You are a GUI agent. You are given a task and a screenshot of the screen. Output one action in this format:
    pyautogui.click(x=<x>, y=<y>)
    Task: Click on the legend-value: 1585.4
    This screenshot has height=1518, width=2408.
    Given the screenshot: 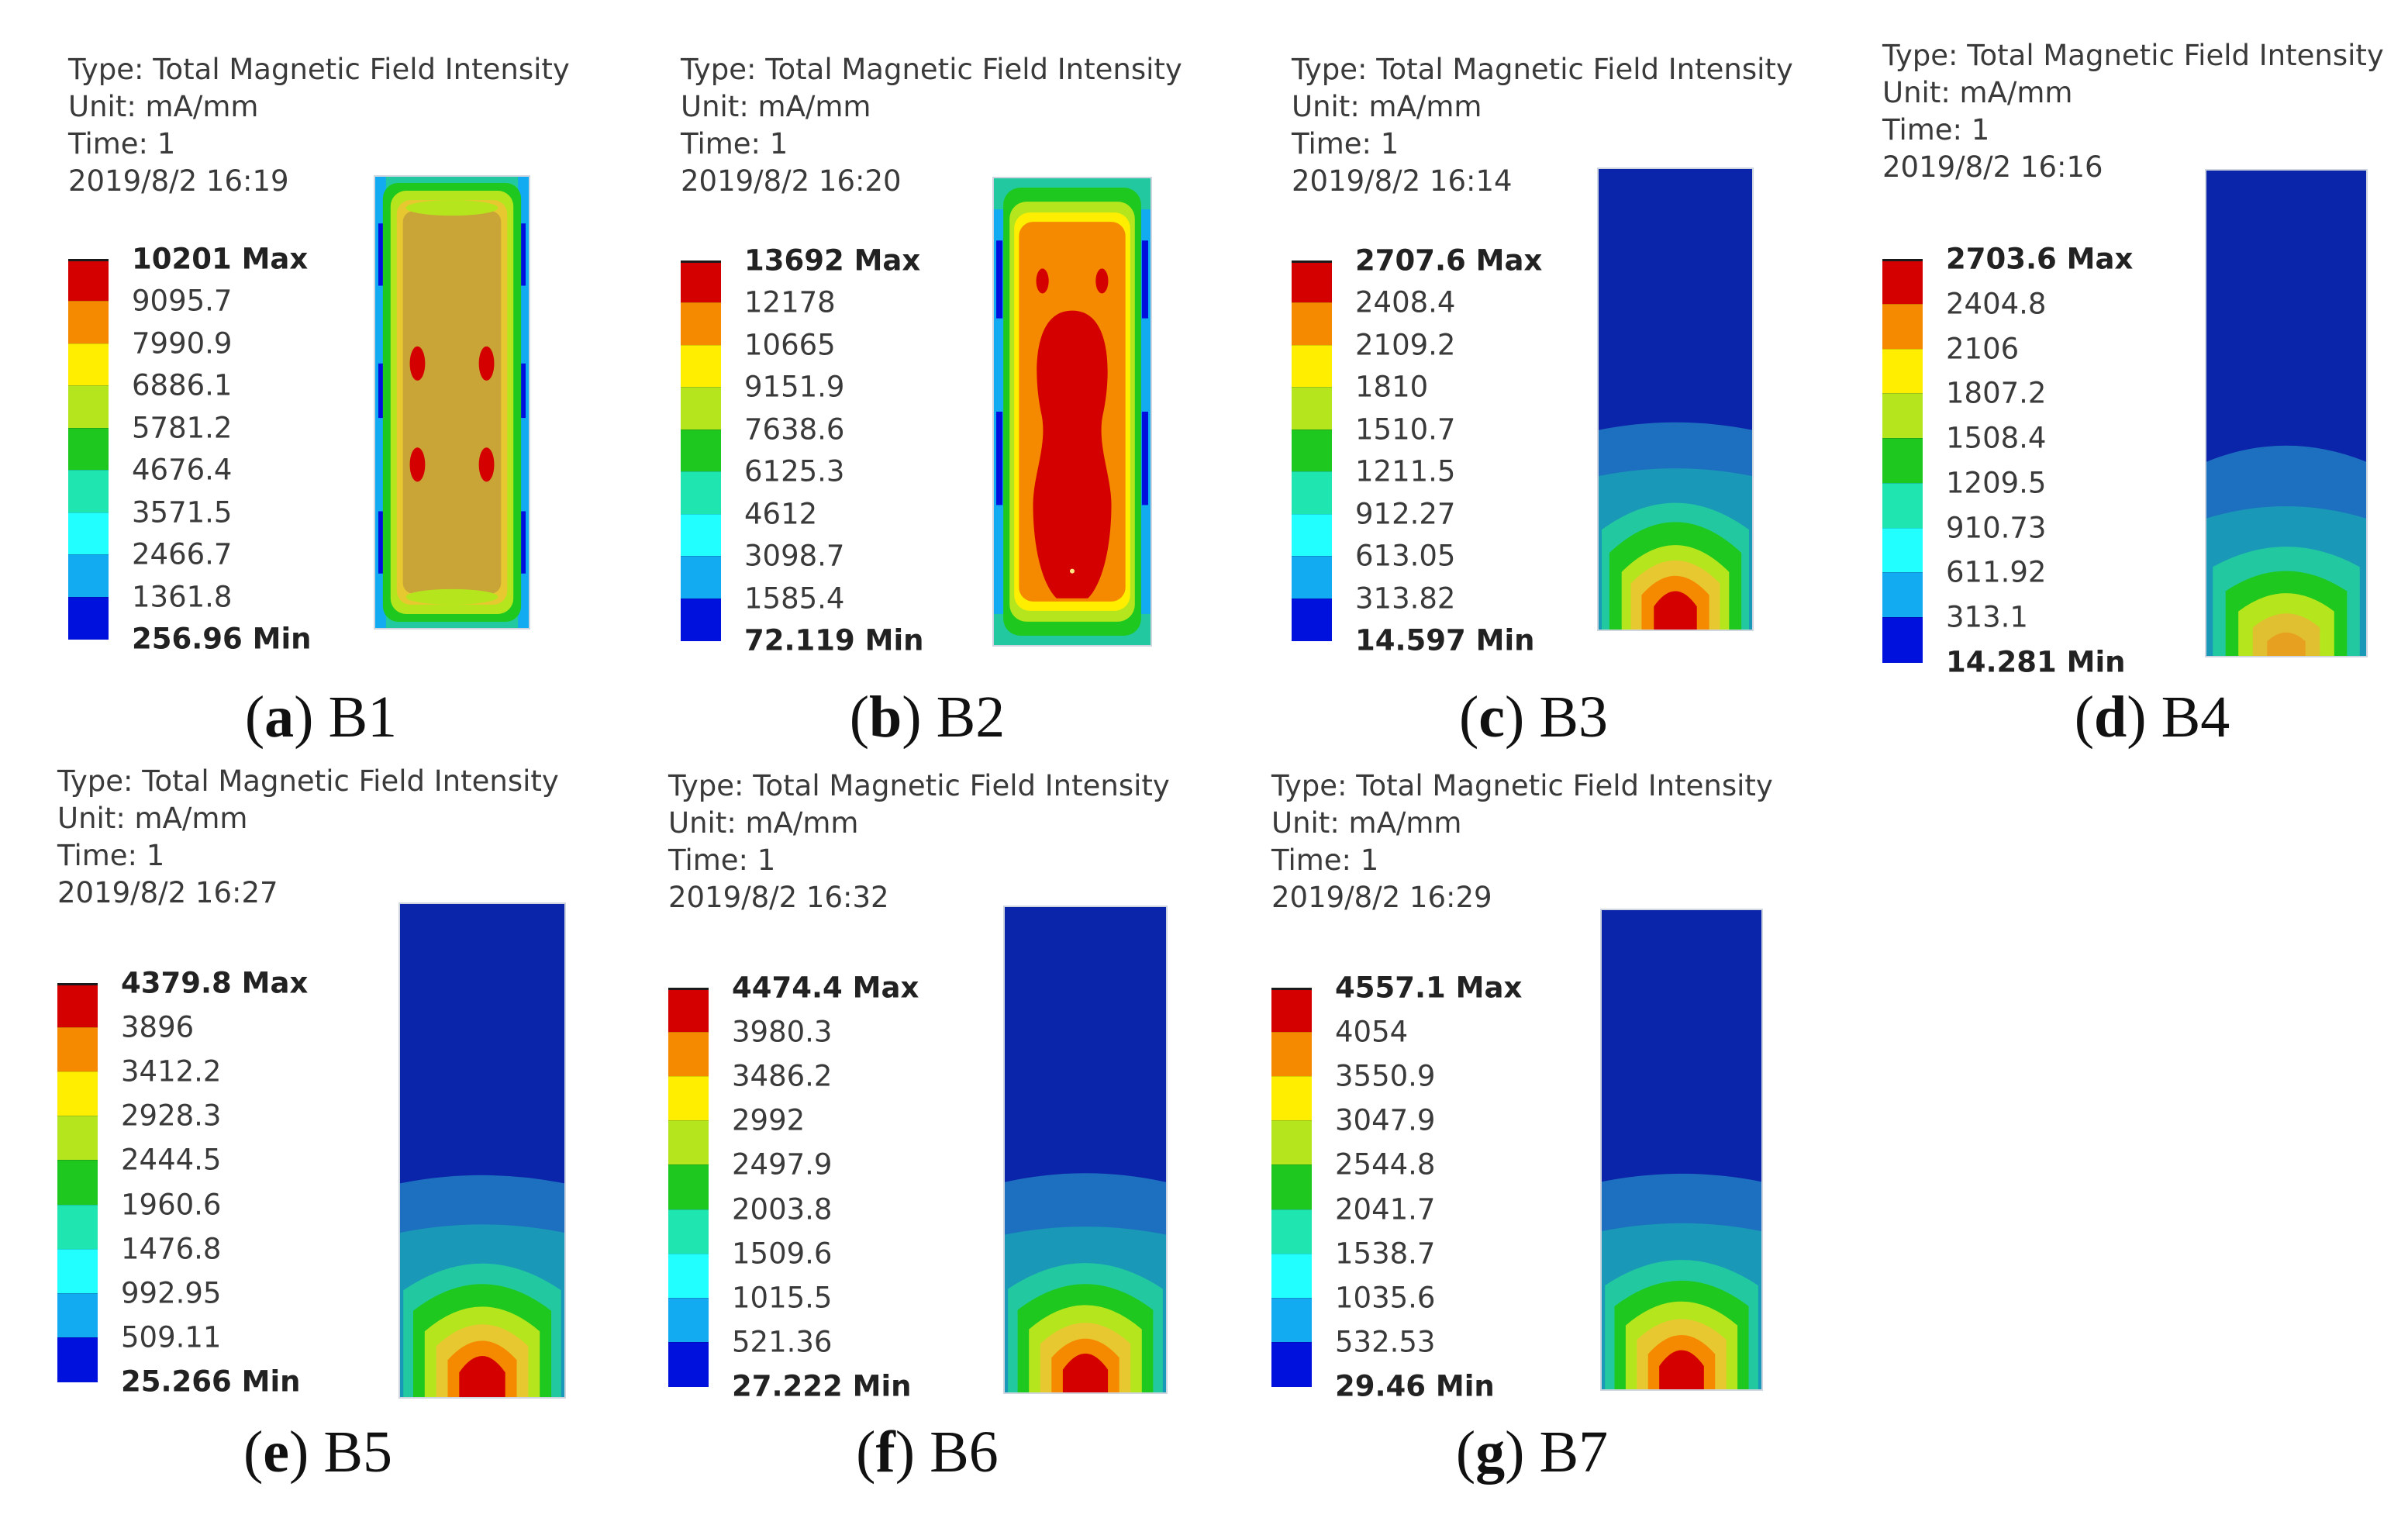 What is the action you would take?
    pyautogui.click(x=794, y=598)
    